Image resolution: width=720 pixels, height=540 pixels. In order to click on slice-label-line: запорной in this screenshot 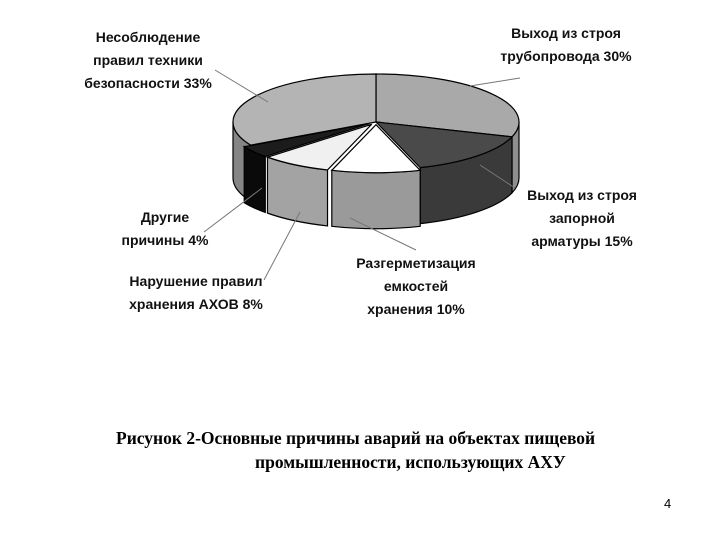, I will do `click(582, 218)`.